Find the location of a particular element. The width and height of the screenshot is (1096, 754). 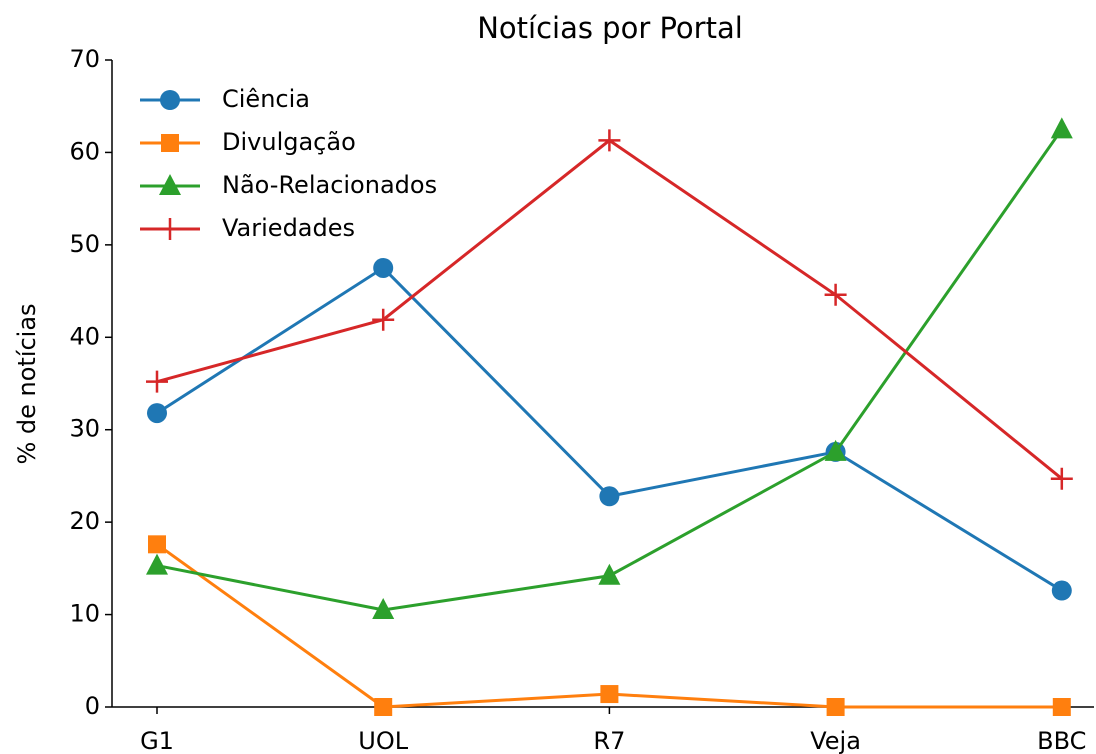

y-tick-label: 50 is located at coordinates (84, 244).